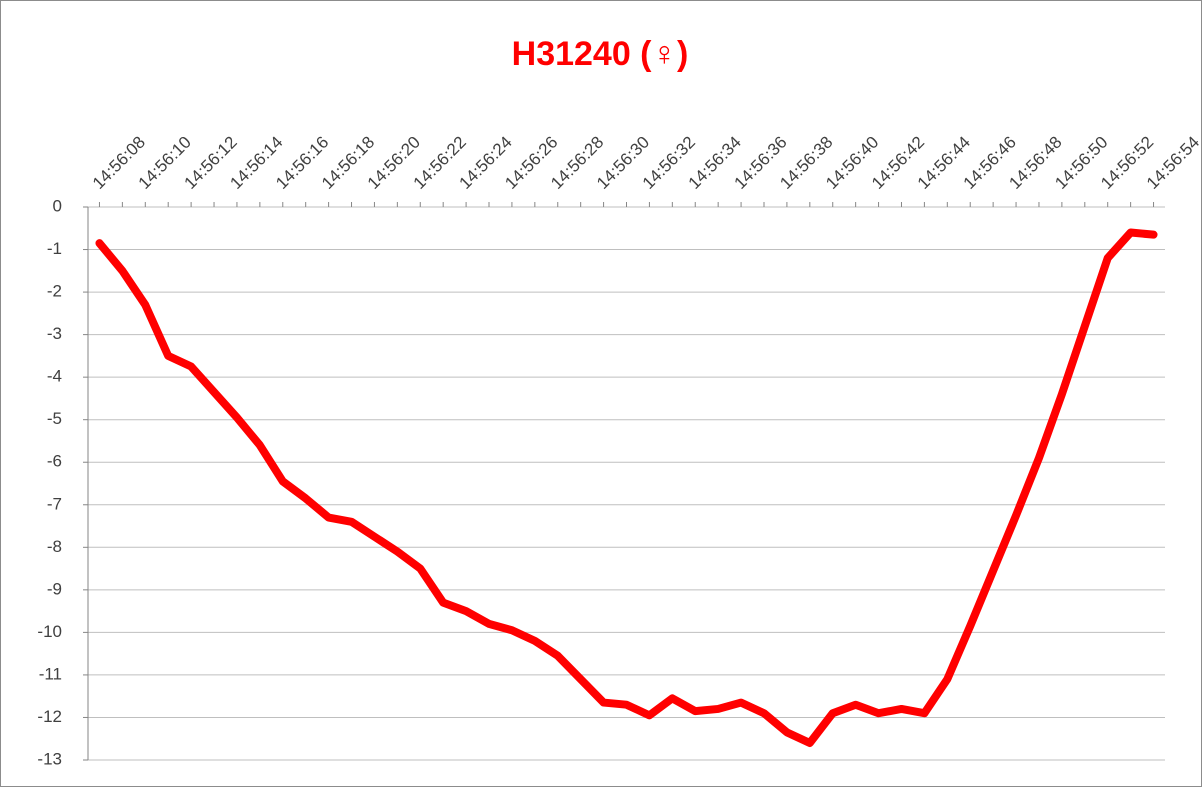 The width and height of the screenshot is (1202, 787). I want to click on y-tick-label: -1, so click(54, 248).